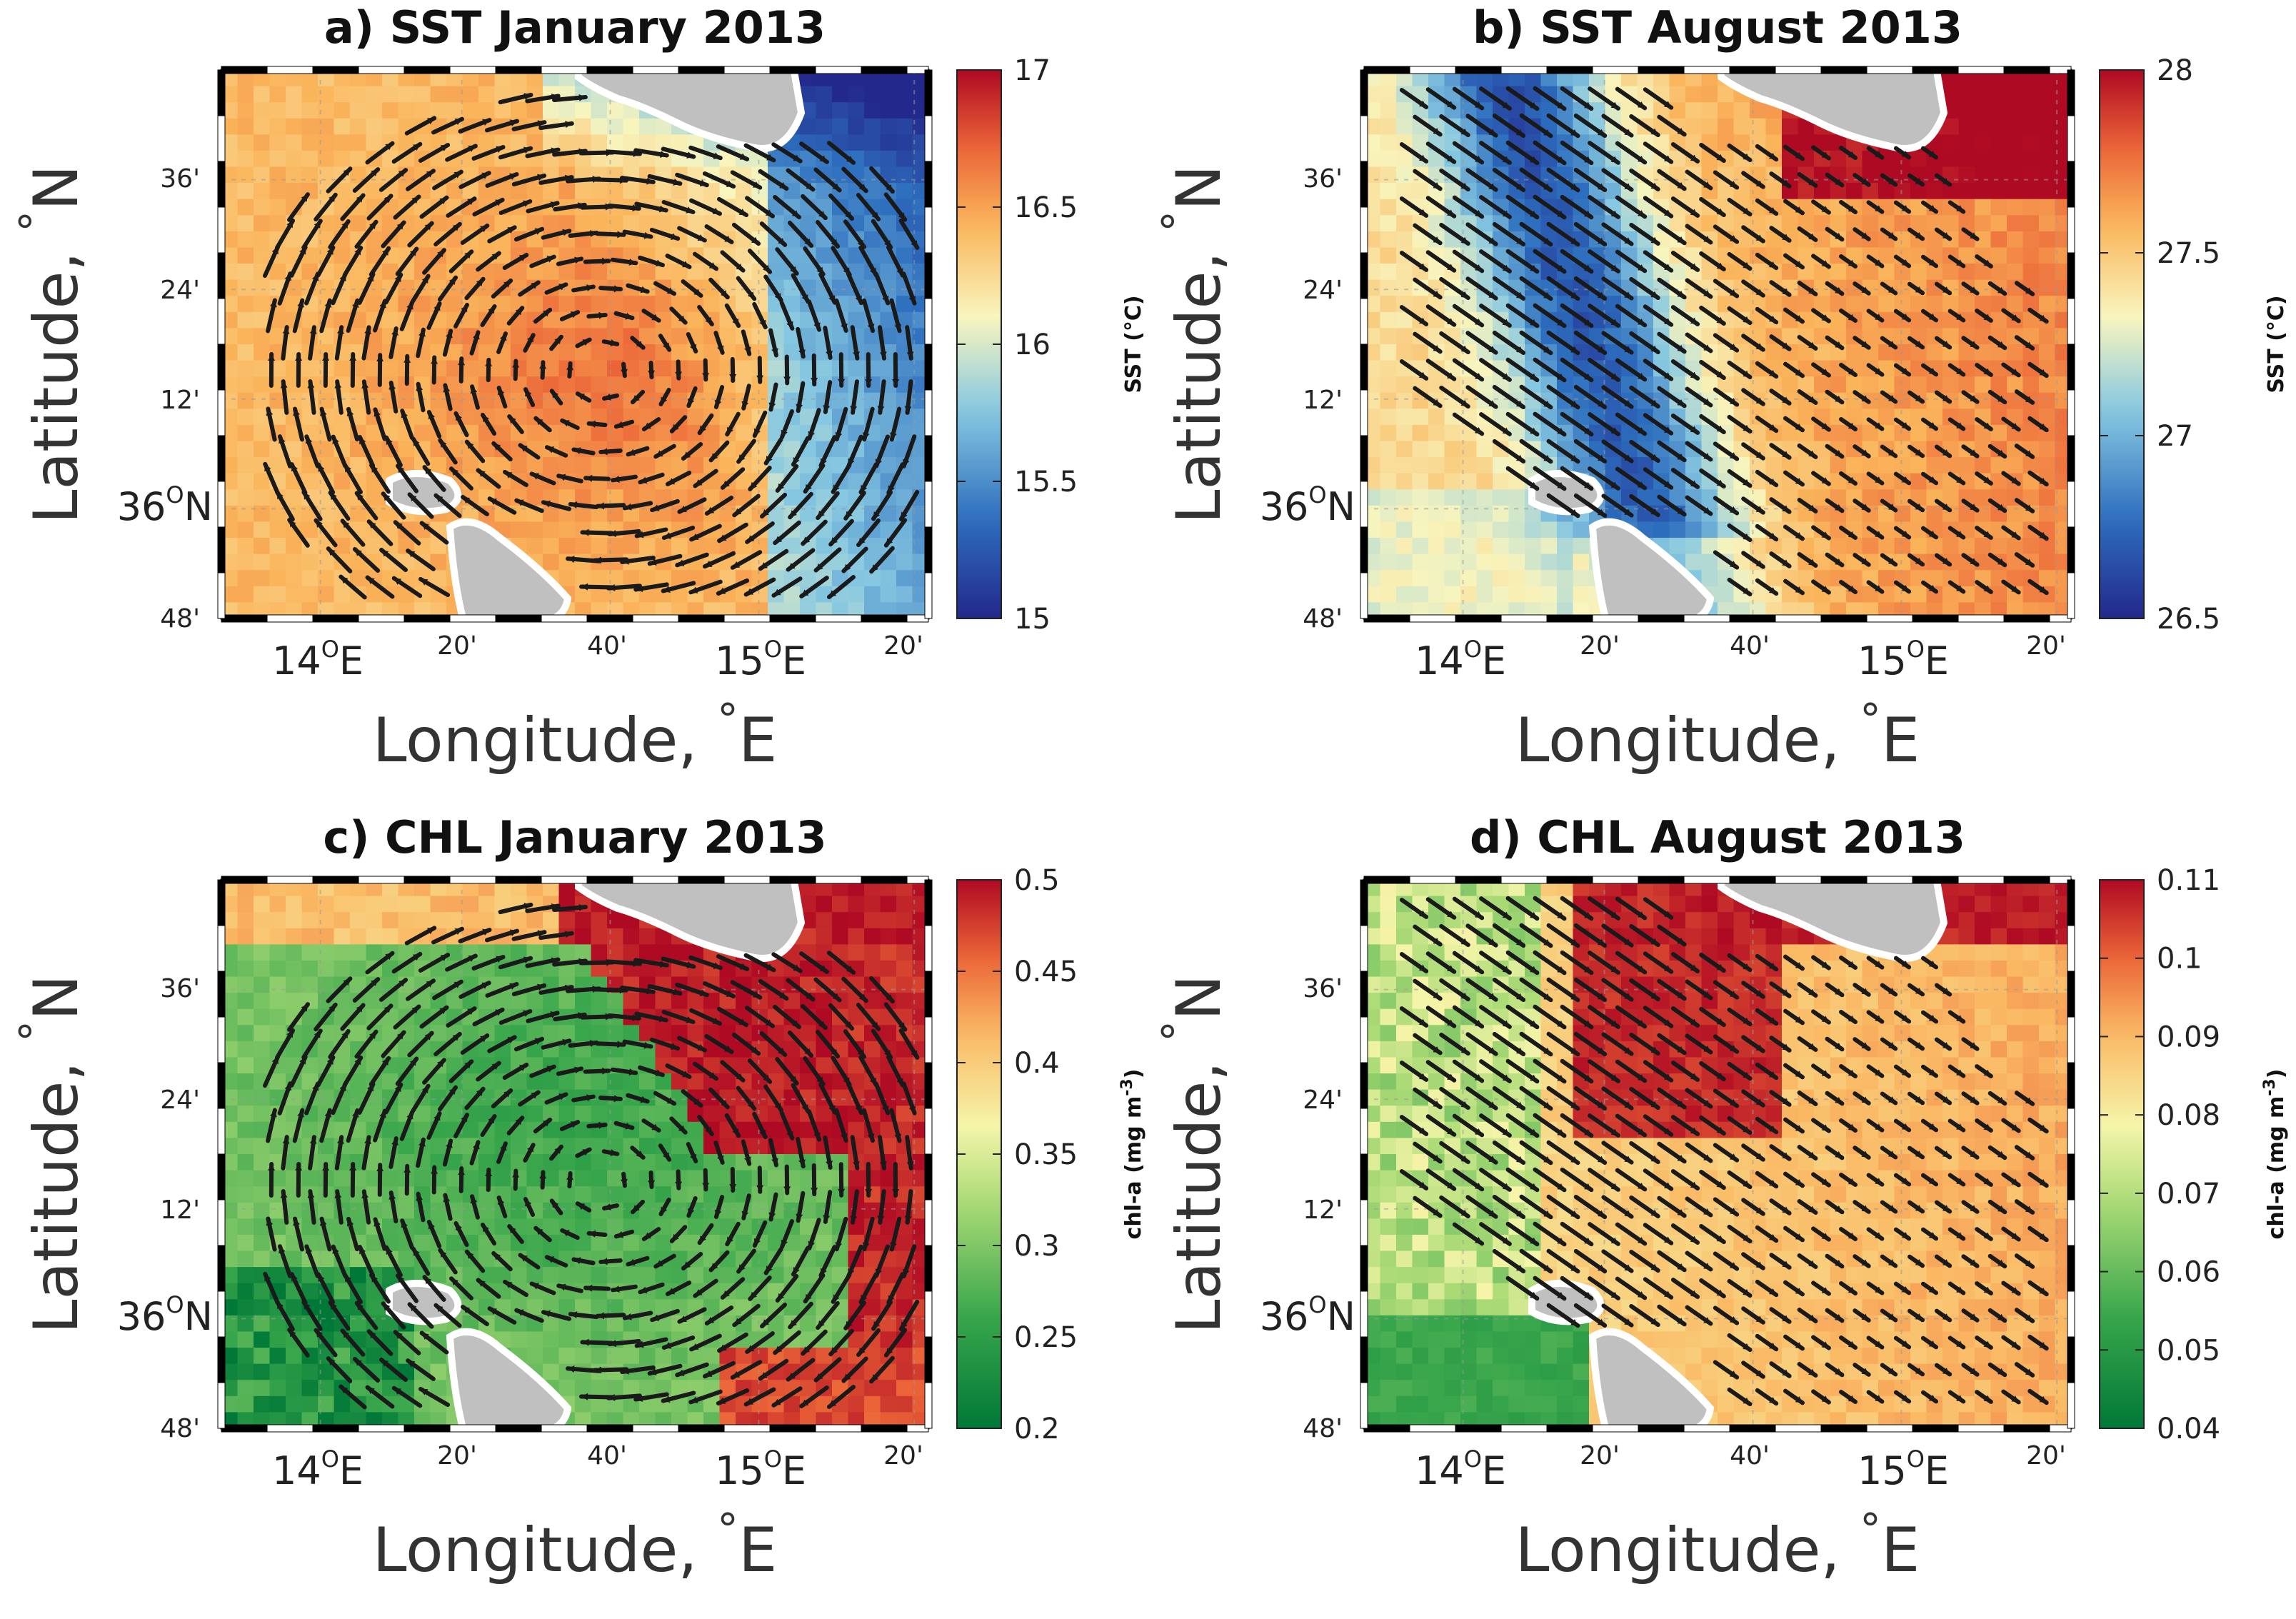 The image size is (2296, 1619). Describe the element at coordinates (2275, 1154) in the screenshot. I see `colorbar-label: chl-a (mg m-3)` at that location.